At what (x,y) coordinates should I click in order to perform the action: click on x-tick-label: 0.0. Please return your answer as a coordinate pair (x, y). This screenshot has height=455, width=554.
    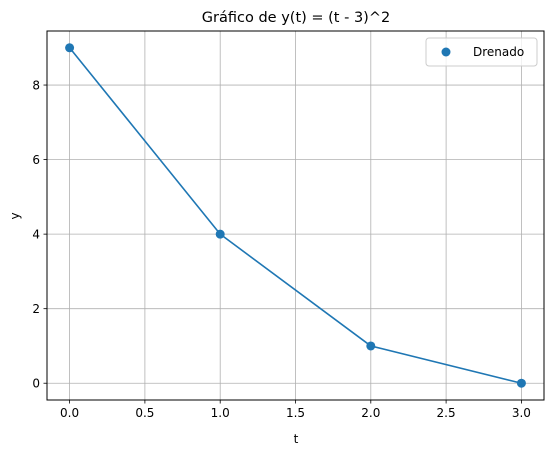
    Looking at the image, I should click on (69, 413).